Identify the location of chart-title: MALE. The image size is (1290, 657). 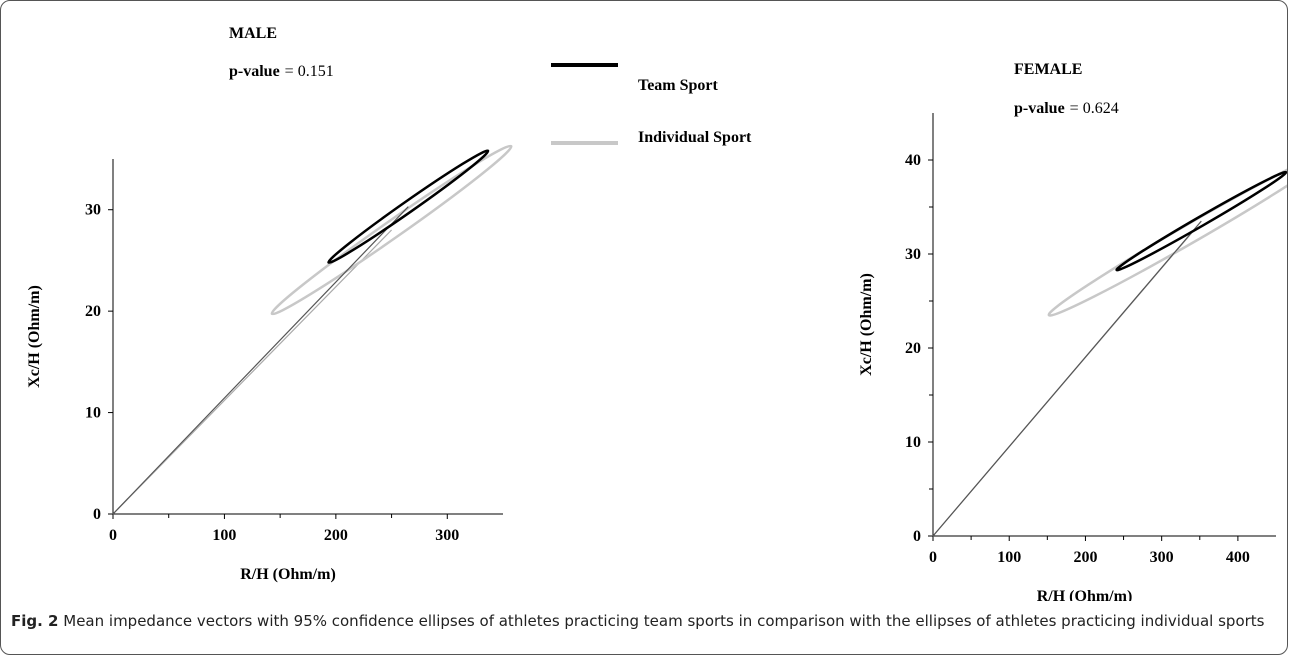
(253, 33).